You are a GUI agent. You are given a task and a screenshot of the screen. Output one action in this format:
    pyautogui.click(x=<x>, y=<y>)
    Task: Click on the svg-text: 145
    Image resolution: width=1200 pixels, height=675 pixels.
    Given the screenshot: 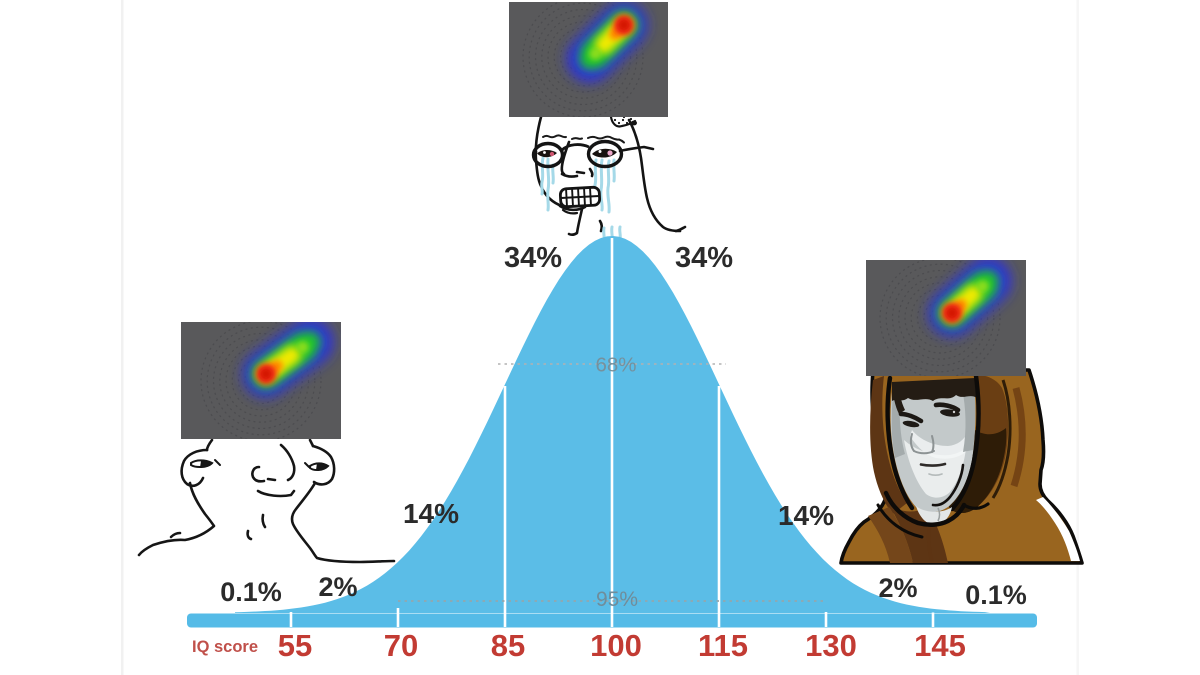 What is the action you would take?
    pyautogui.click(x=940, y=645)
    